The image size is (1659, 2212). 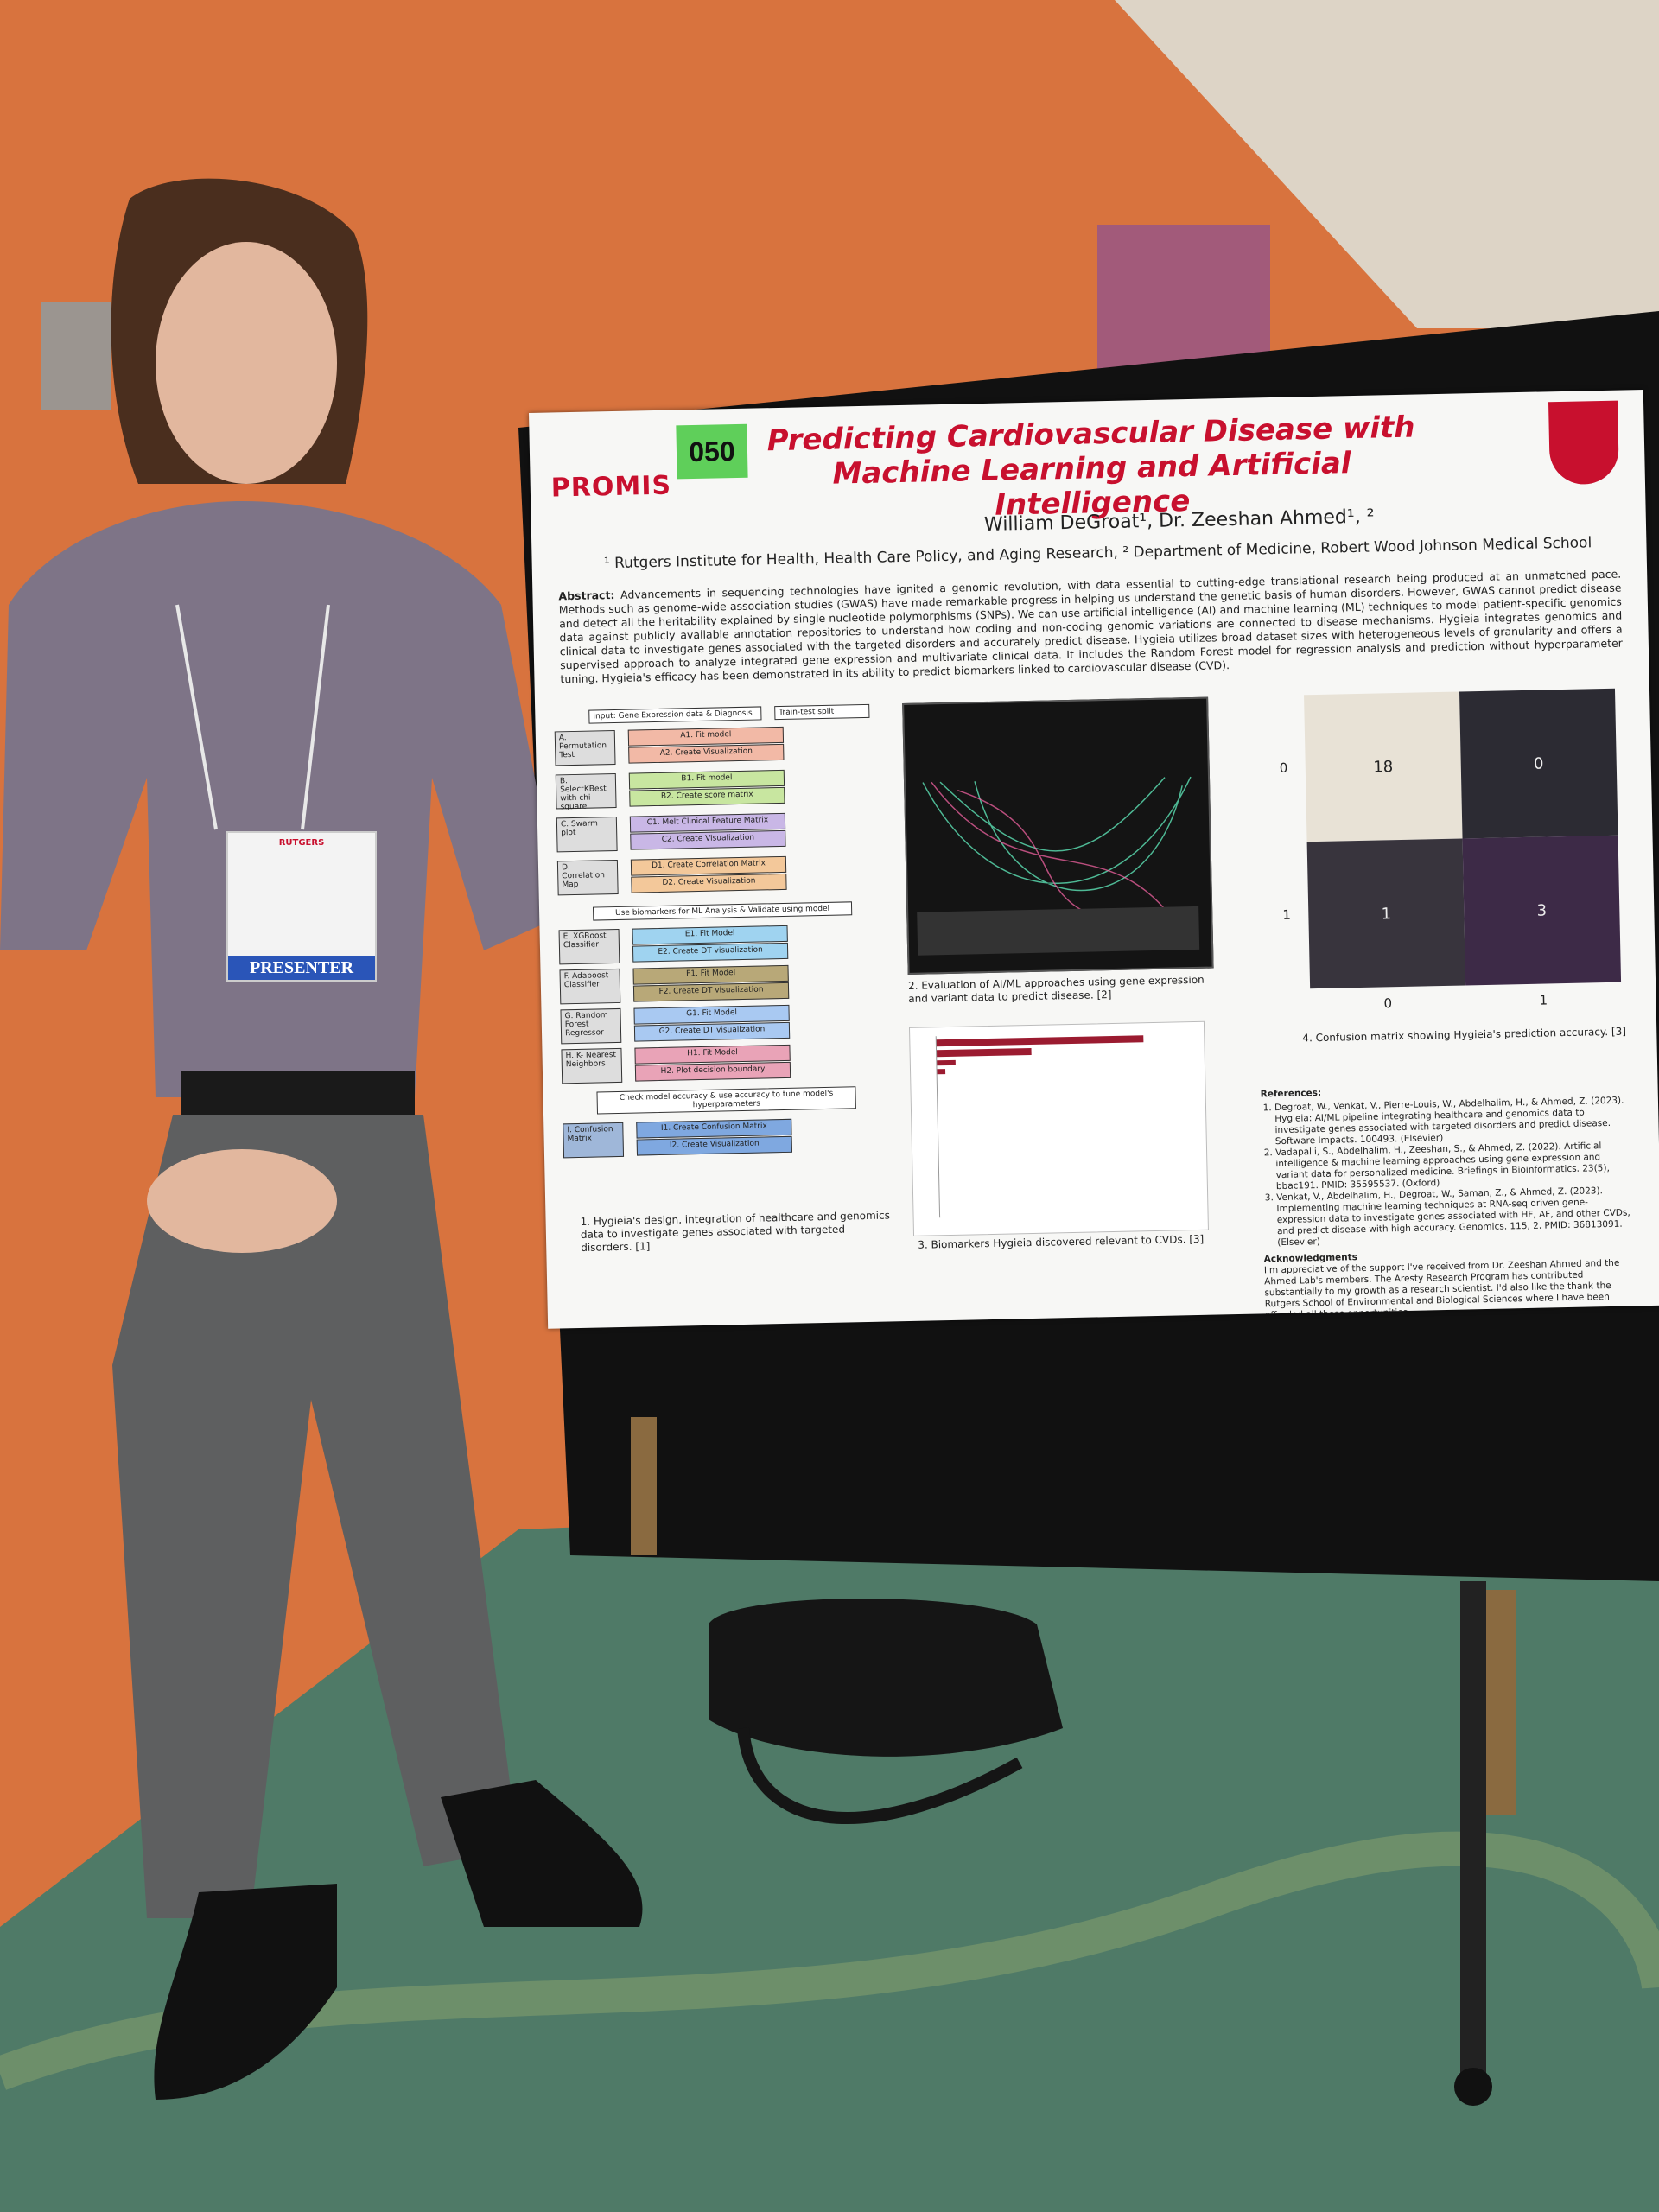 What do you see at coordinates (252, 717) in the screenshot?
I see `lanyard` at bounding box center [252, 717].